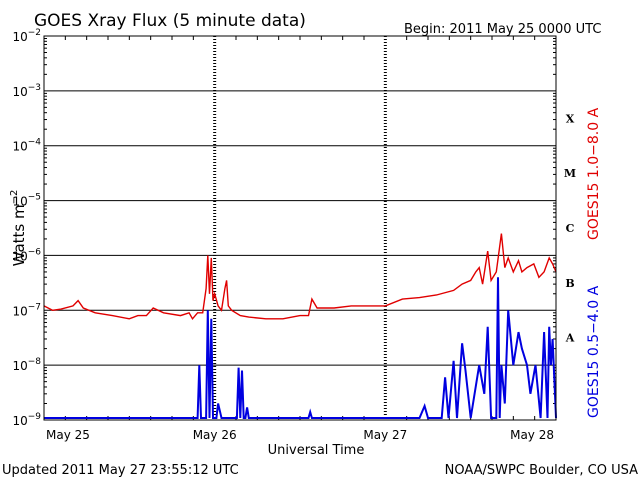  I want to click on y-tick-exp: −2, so click(34, 33).